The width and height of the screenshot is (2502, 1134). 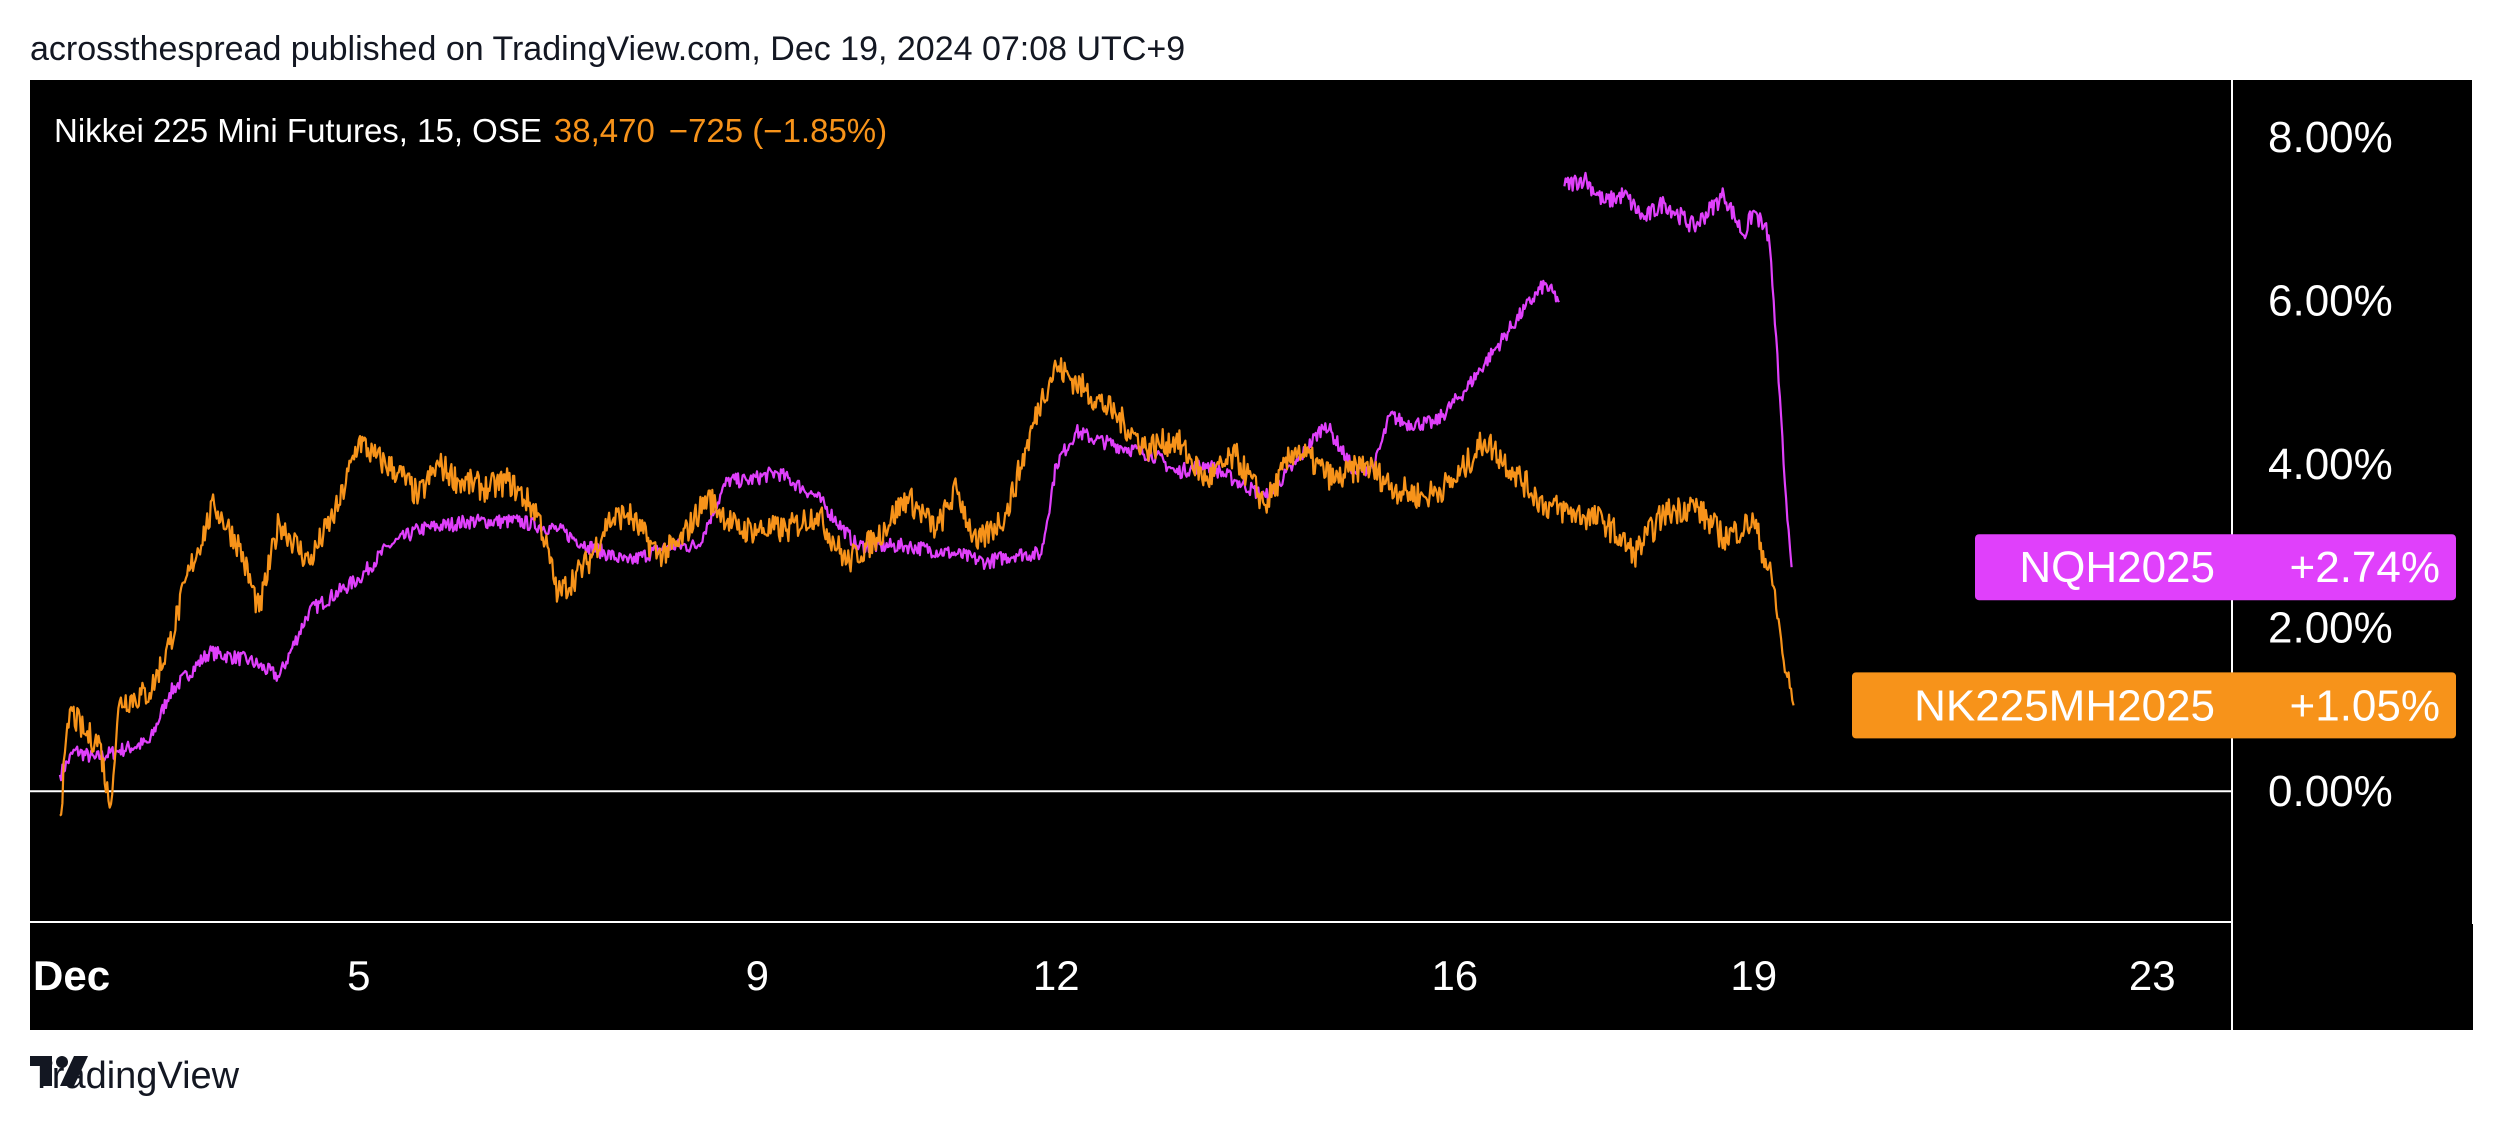 I want to click on y-tick-label: 6.00%, so click(x=2330, y=301).